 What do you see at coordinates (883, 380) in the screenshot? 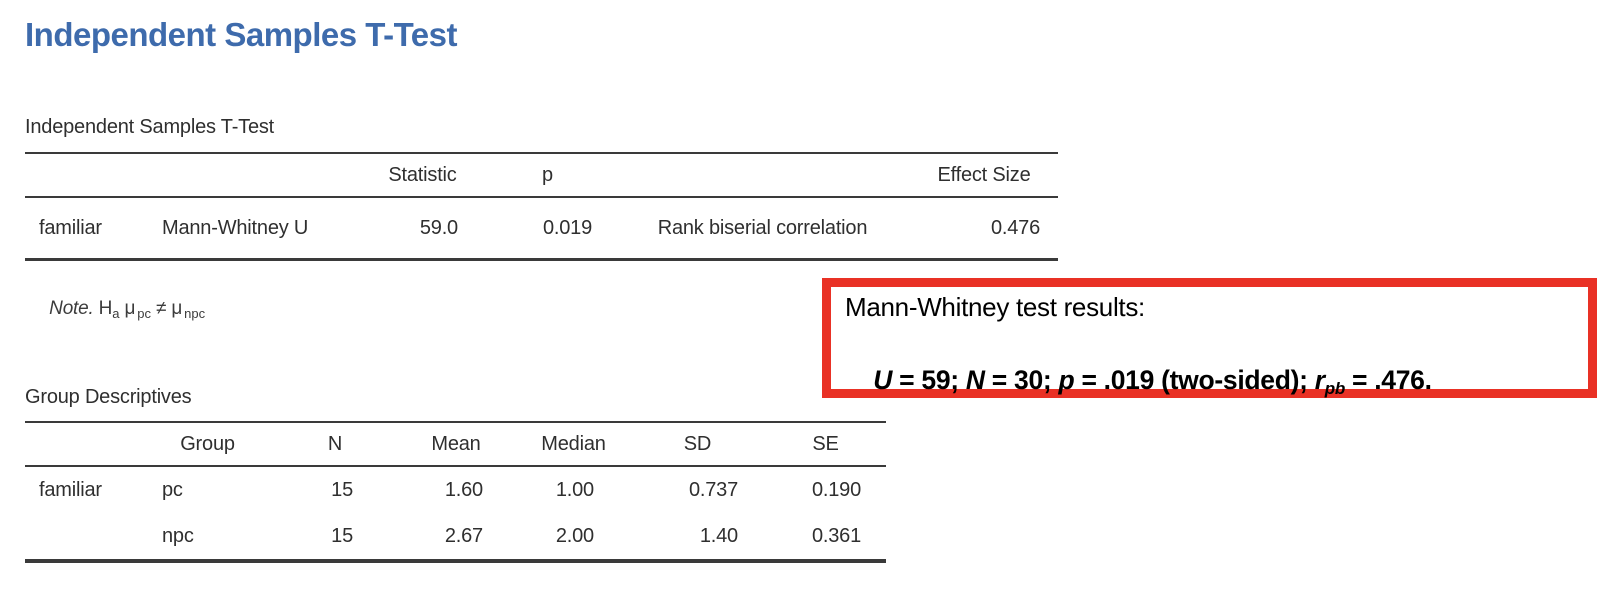
I see `annotation-u: U` at bounding box center [883, 380].